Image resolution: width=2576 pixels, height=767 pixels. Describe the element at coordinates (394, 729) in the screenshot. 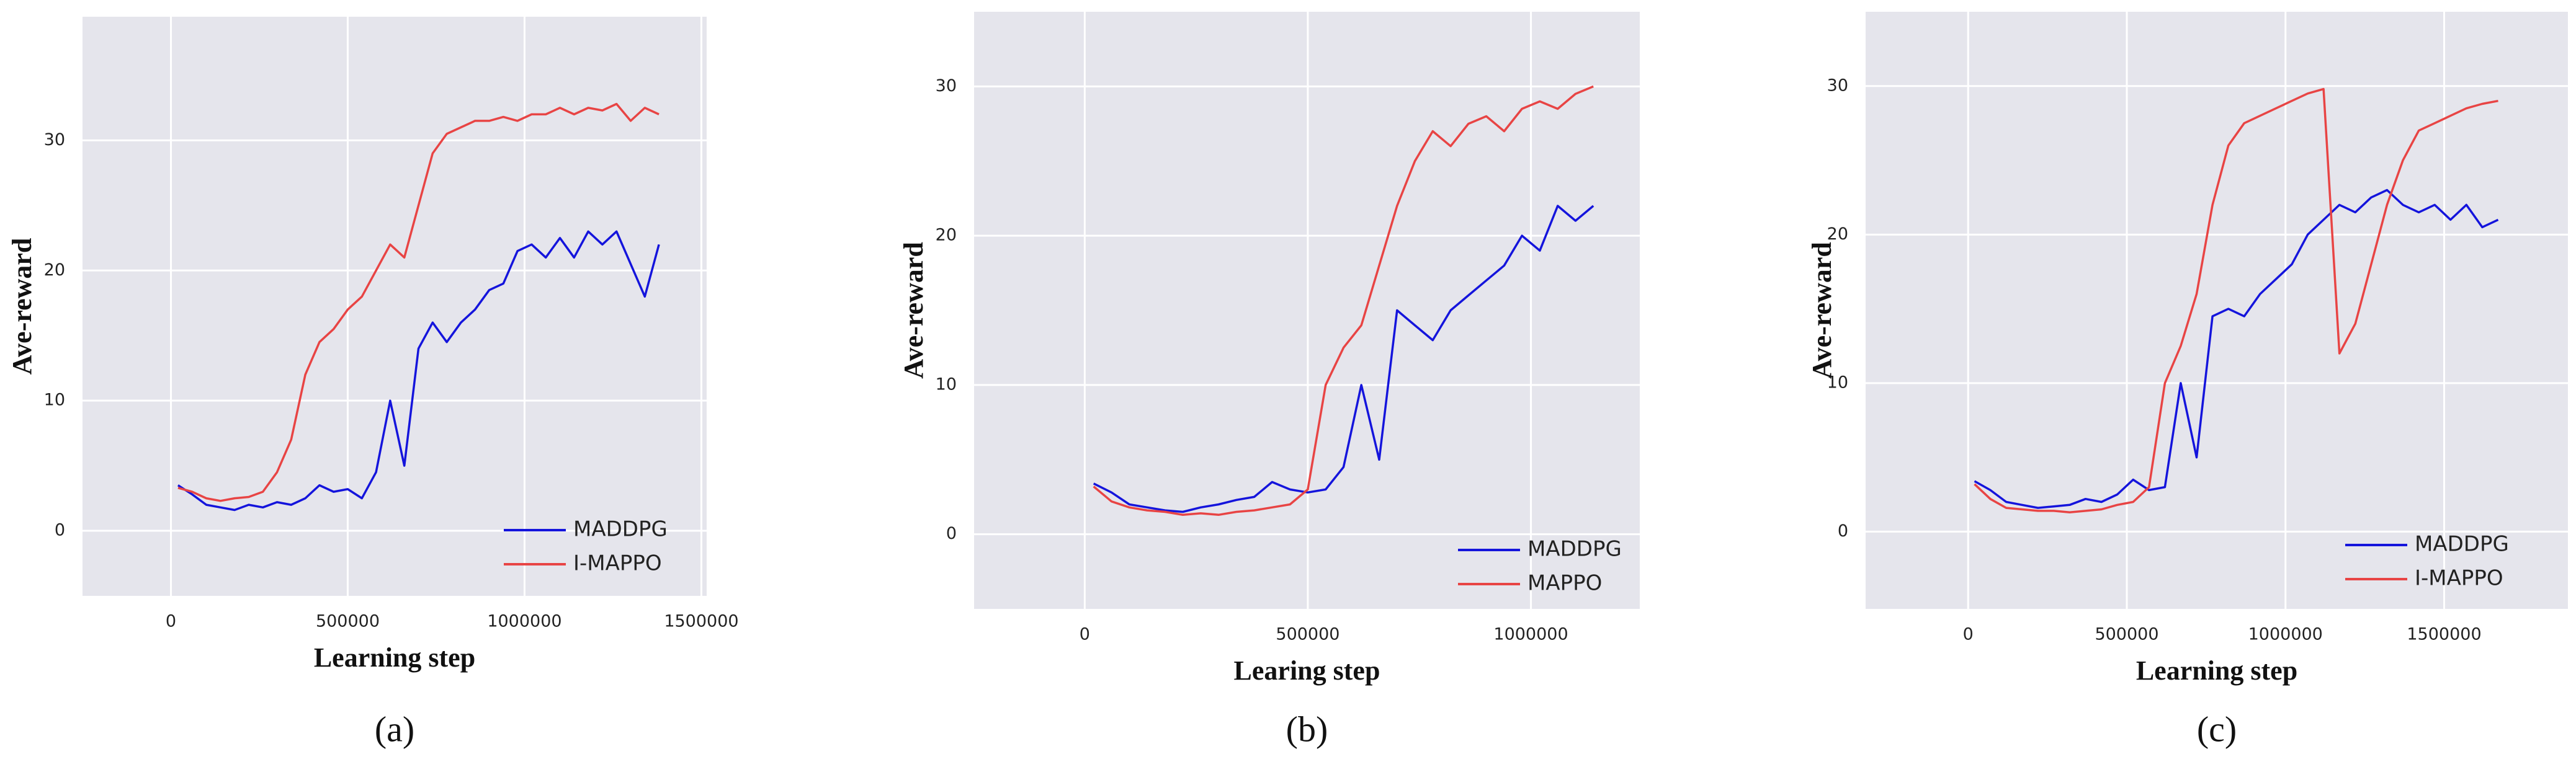

I see `caption: (a)` at that location.